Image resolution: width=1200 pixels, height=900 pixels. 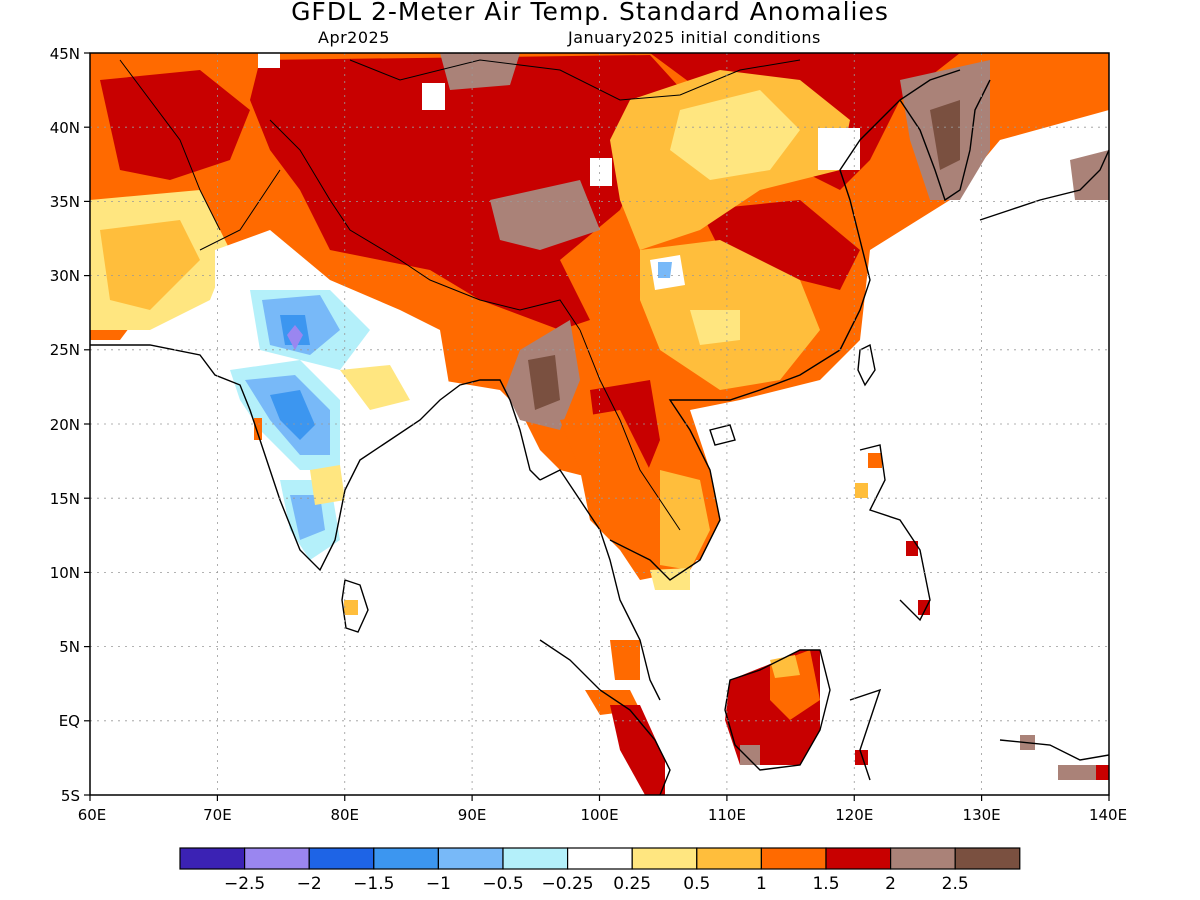 What do you see at coordinates (727, 815) in the screenshot?
I see `lon-label: 110E` at bounding box center [727, 815].